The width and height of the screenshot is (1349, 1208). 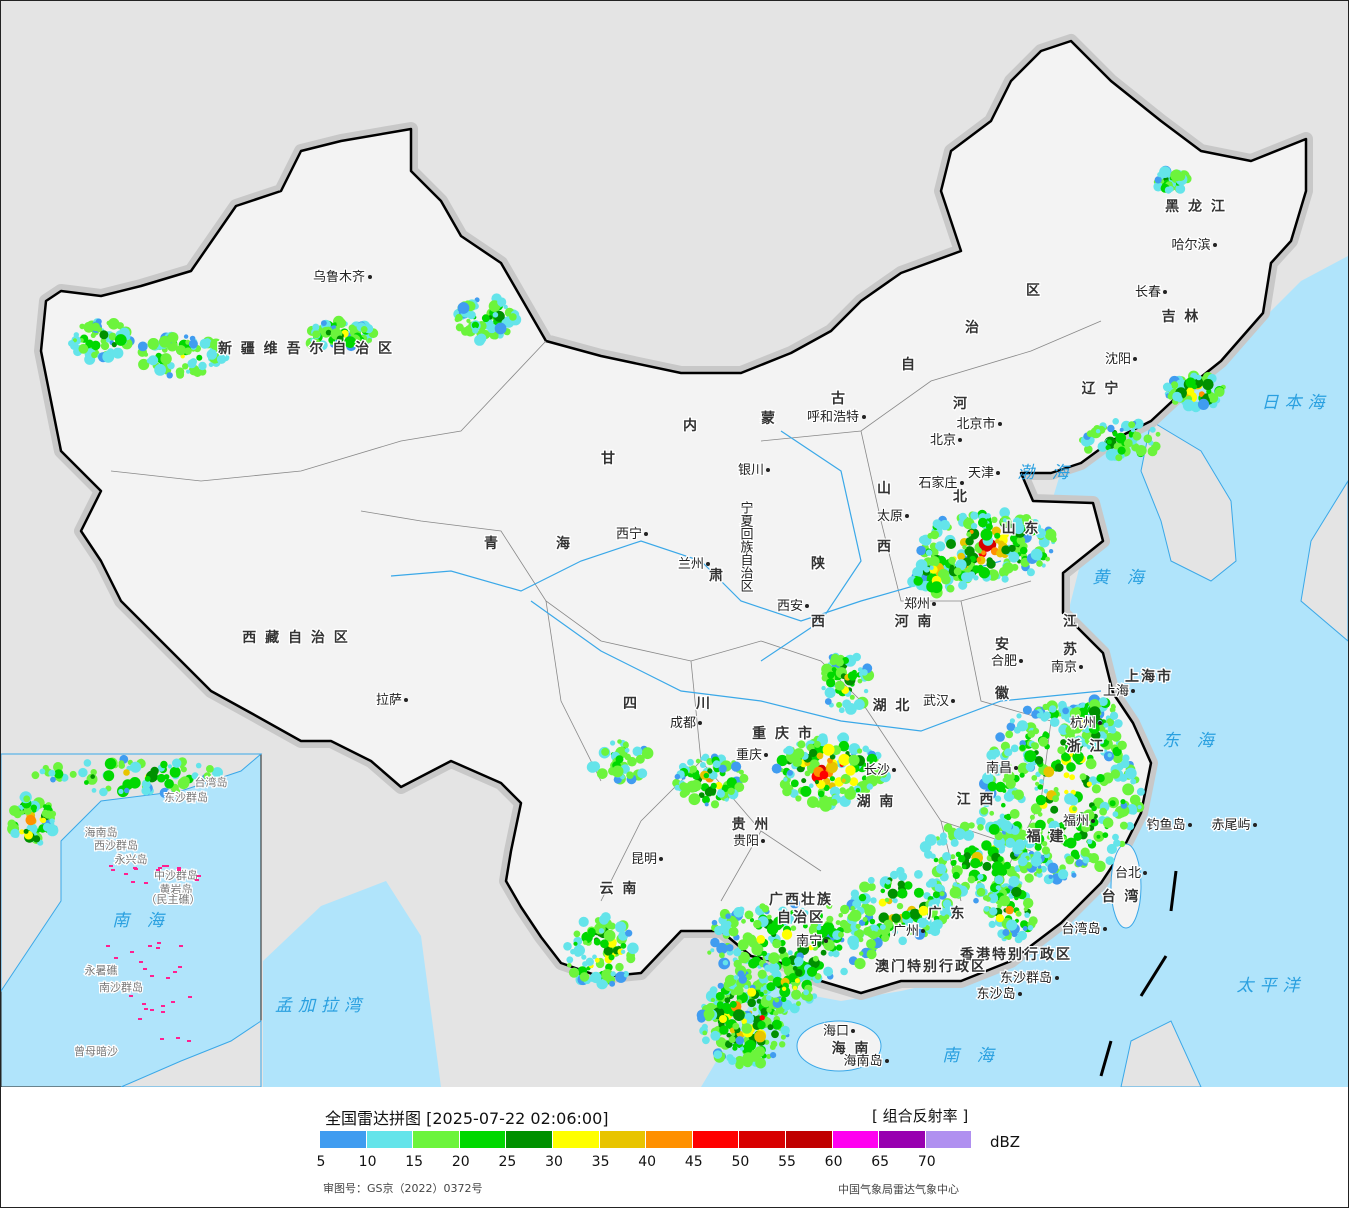 What do you see at coordinates (880, 1162) in the screenshot?
I see `legend-tick: 65` at bounding box center [880, 1162].